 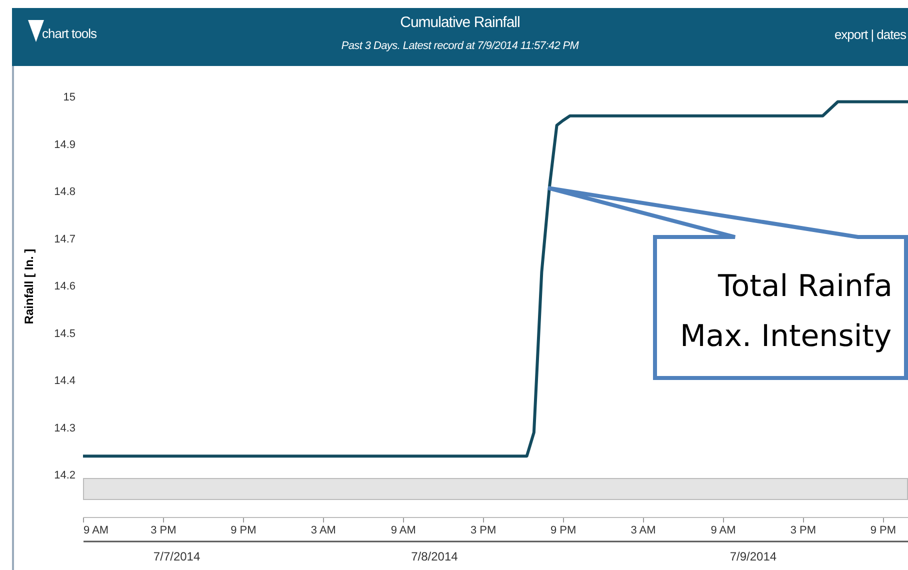 What do you see at coordinates (65, 428) in the screenshot?
I see `y-tick-label: 14.3` at bounding box center [65, 428].